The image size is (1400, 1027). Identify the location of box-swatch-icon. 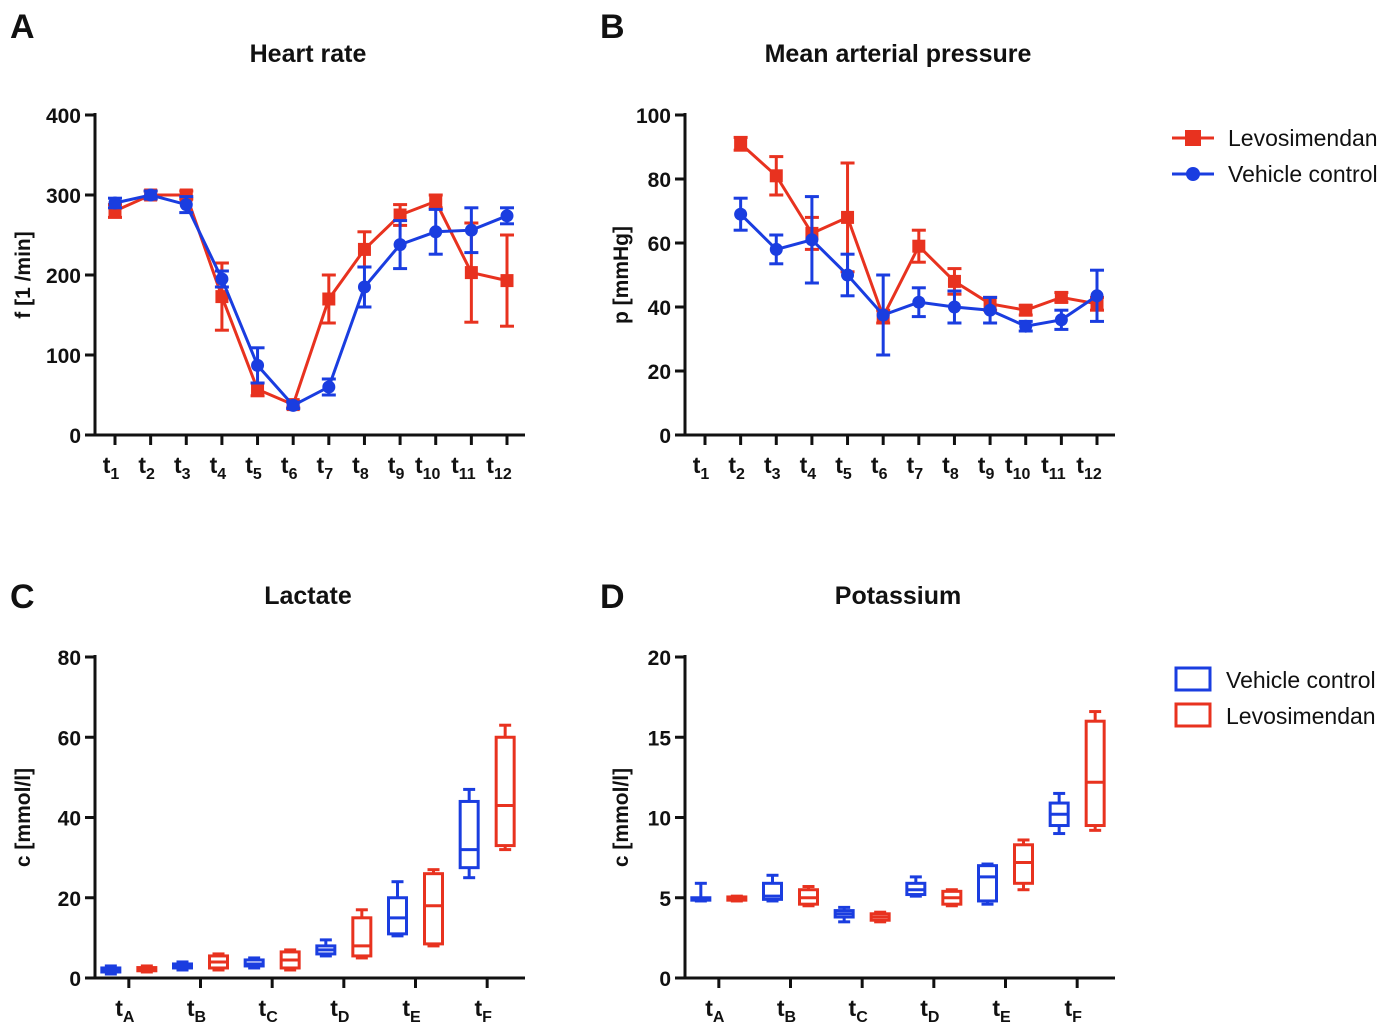
(1193, 715).